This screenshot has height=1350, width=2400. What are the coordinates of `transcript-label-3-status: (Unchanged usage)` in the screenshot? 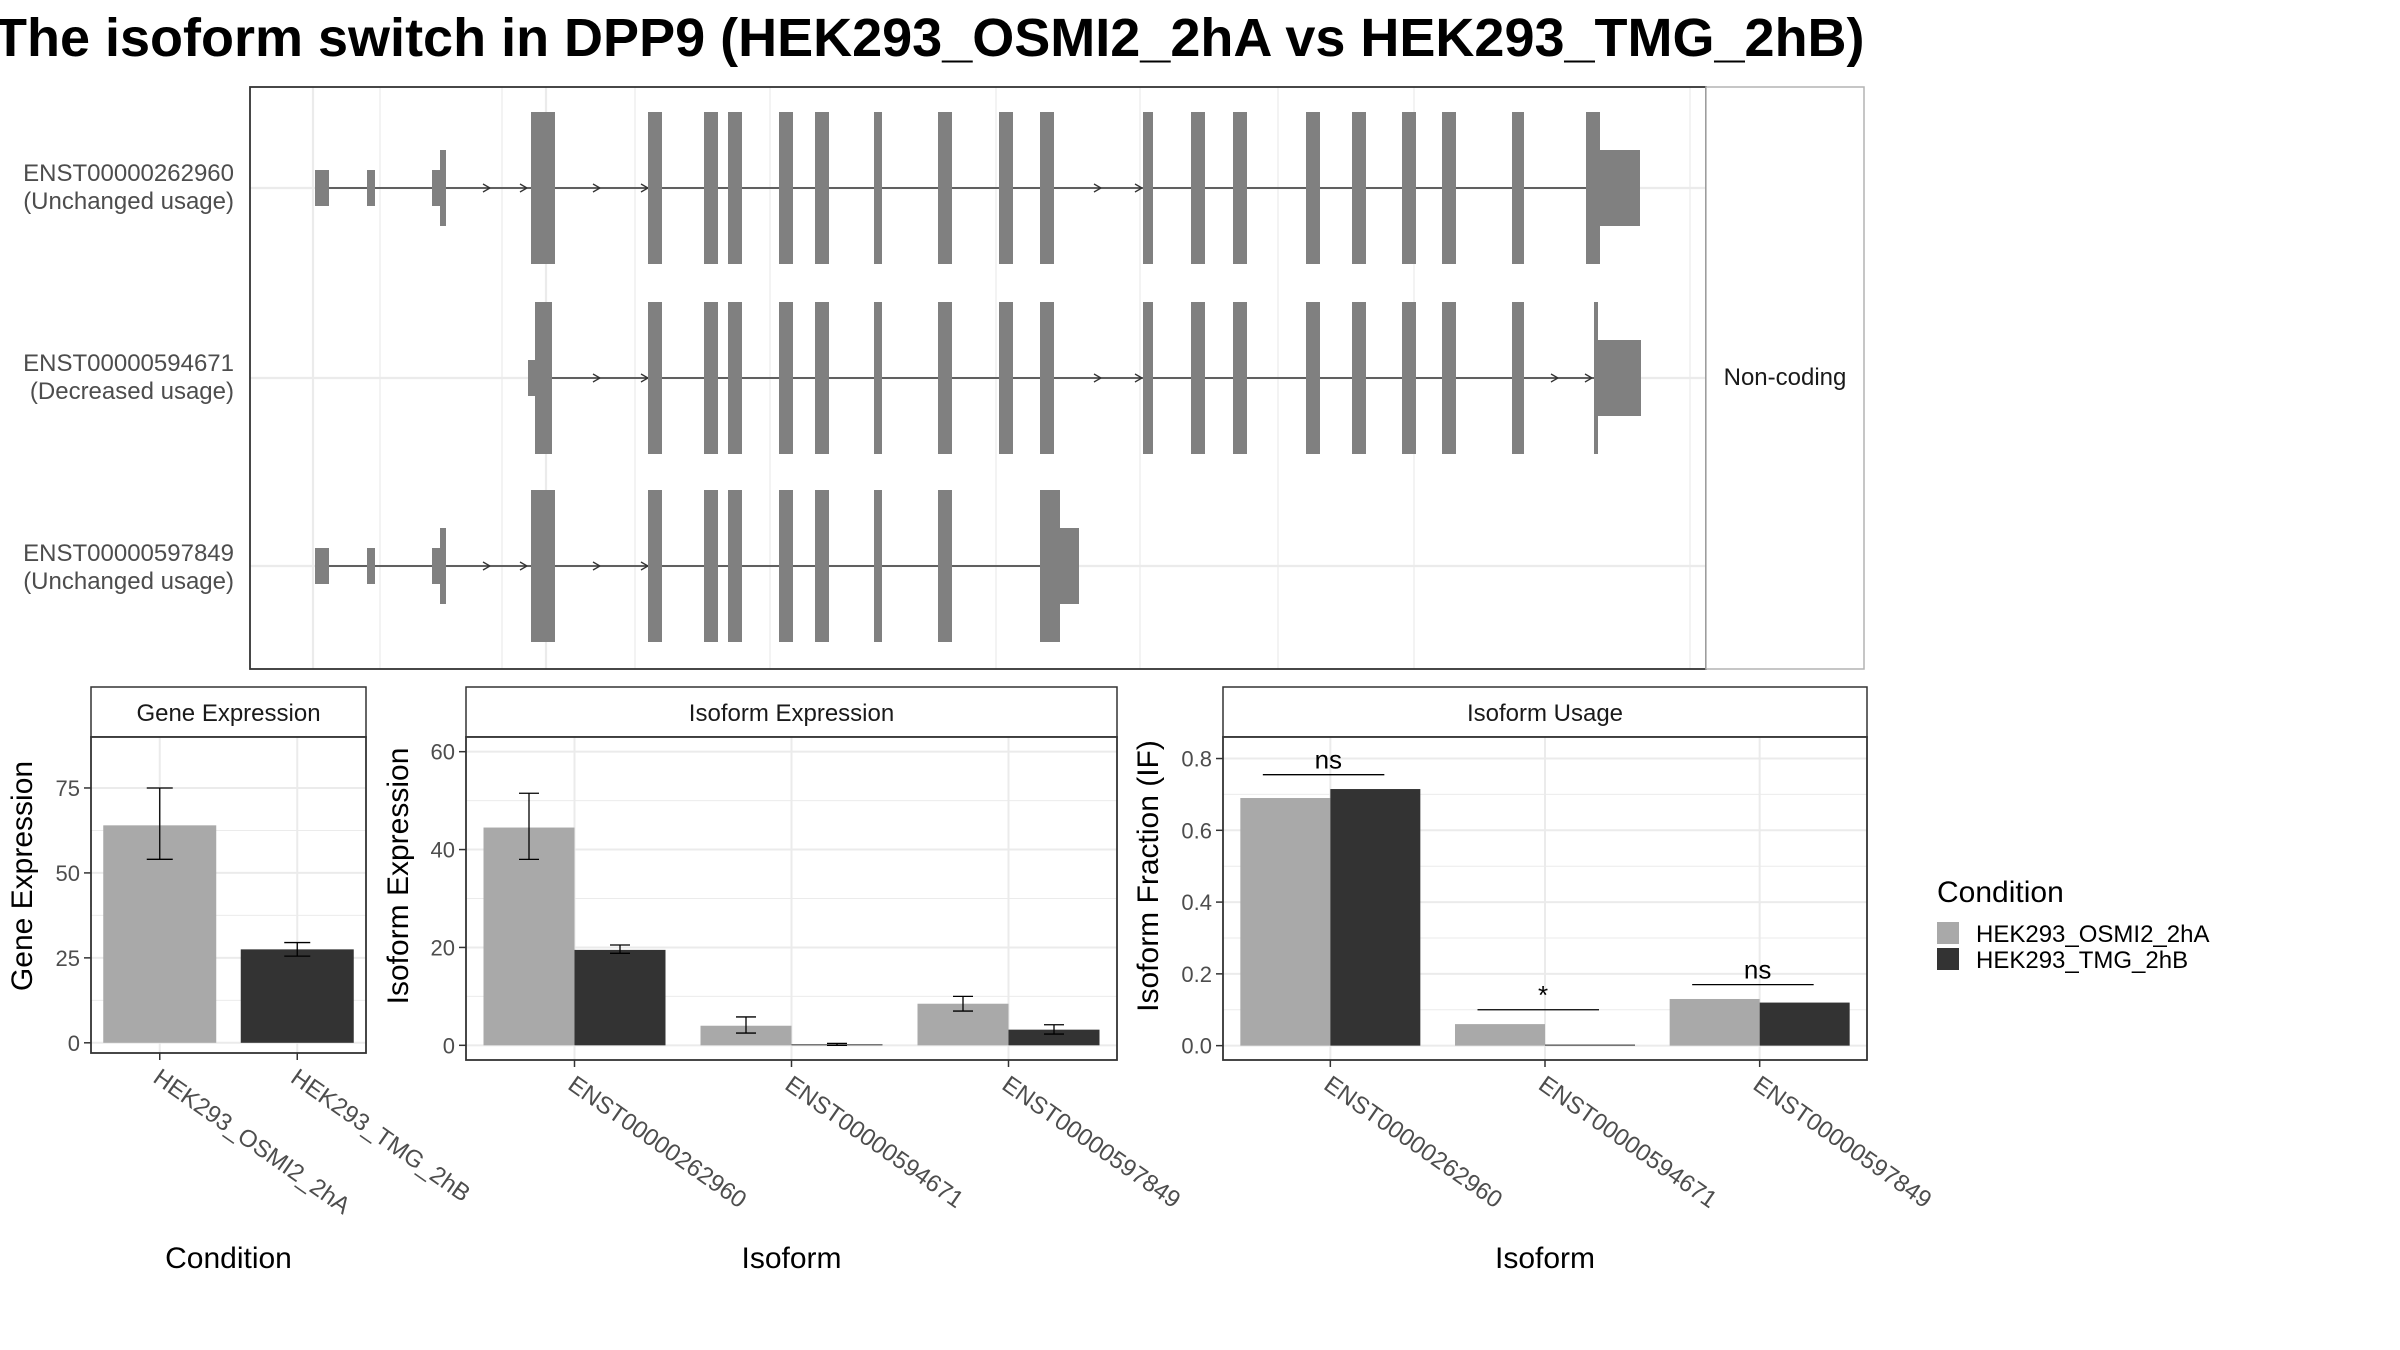 It's located at (128, 581).